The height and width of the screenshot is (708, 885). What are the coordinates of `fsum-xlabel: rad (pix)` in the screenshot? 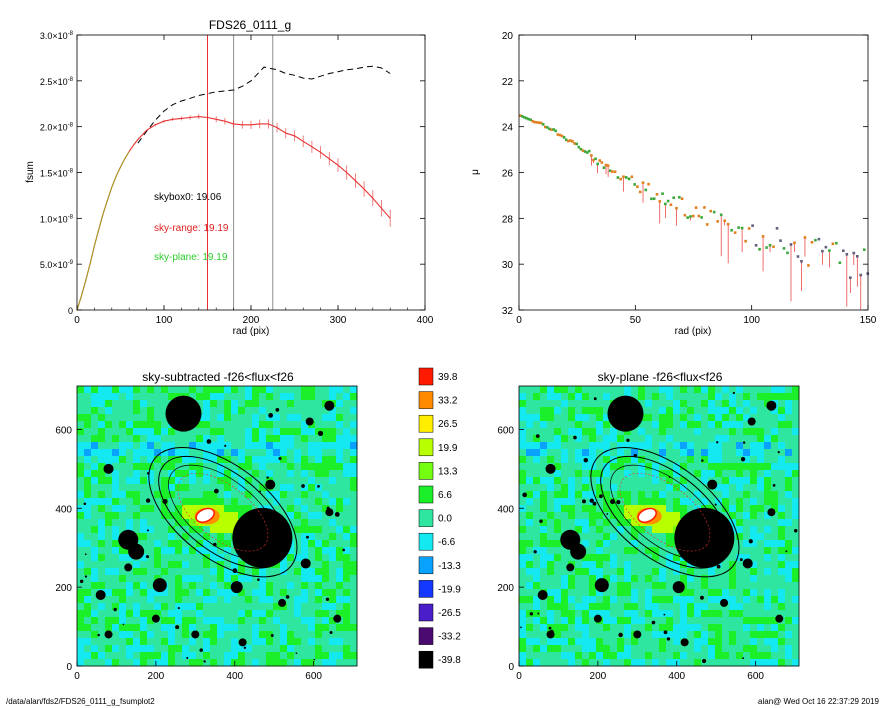 It's located at (251, 331).